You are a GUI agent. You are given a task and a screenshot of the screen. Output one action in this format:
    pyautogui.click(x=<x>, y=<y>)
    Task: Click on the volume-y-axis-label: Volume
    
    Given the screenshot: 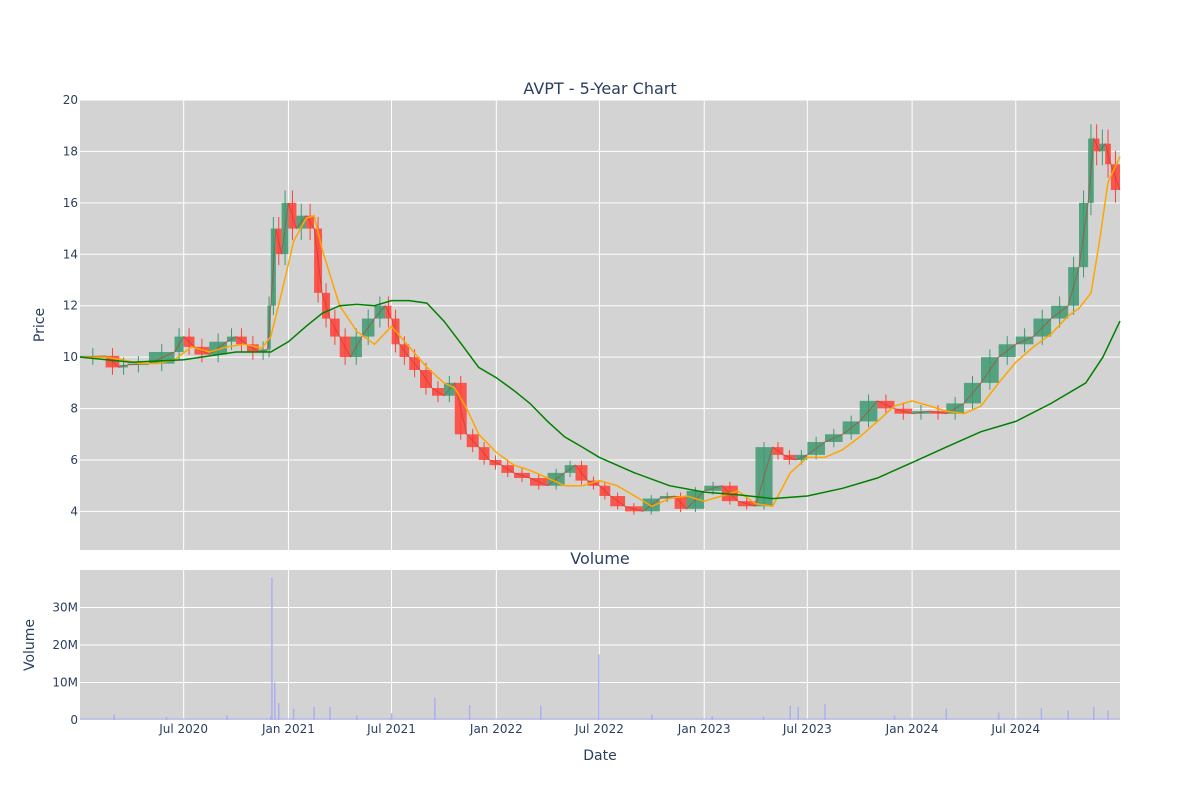 What is the action you would take?
    pyautogui.click(x=30, y=645)
    